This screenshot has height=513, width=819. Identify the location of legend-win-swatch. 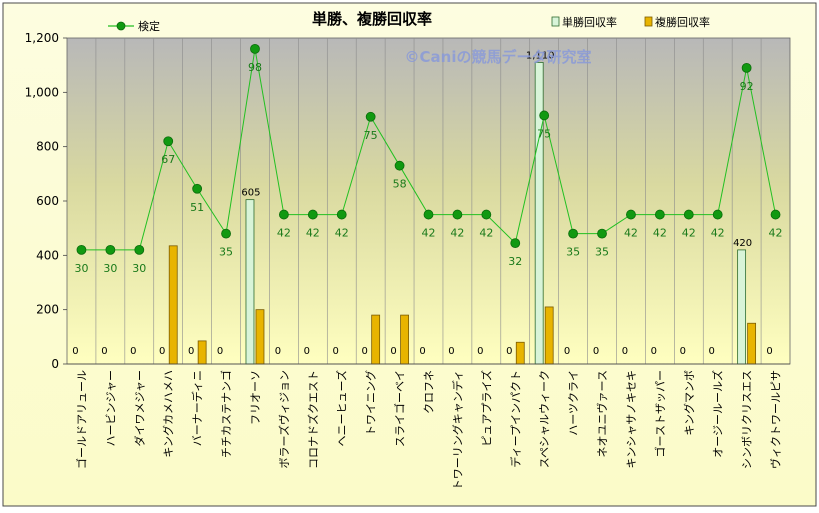
(555, 21).